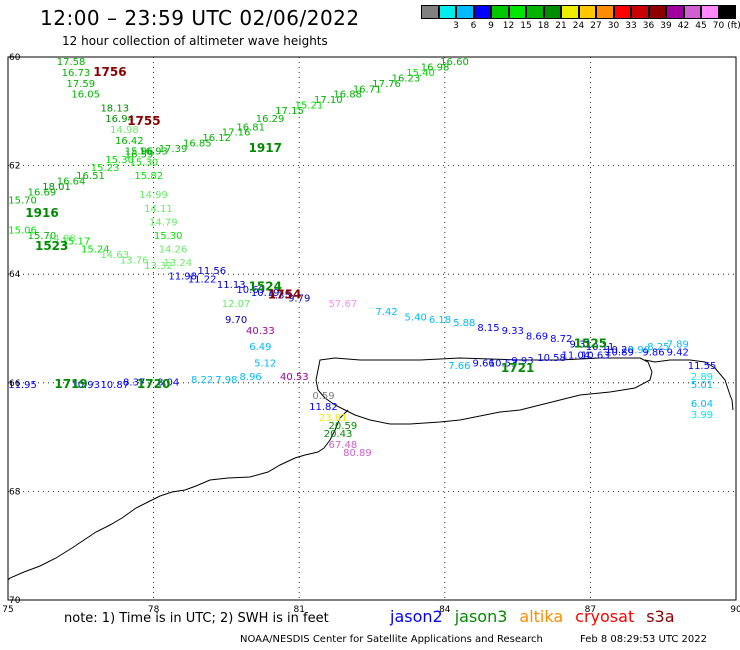 Image resolution: width=740 pixels, height=650 pixels. I want to click on wave-height-reading: 16.23, so click(406, 78).